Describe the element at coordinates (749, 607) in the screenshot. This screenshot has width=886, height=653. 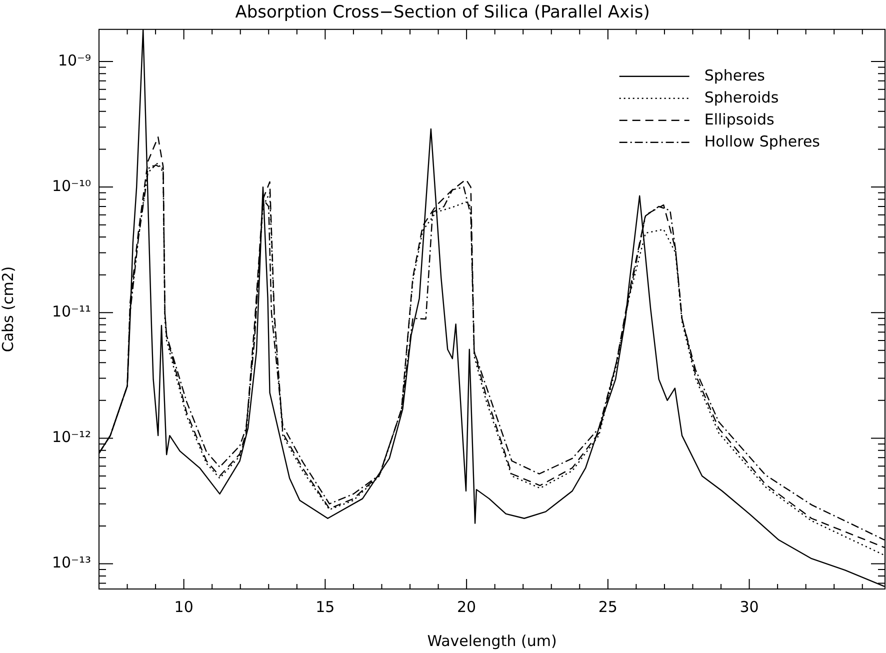
I see `x-tick-label: 30` at that location.